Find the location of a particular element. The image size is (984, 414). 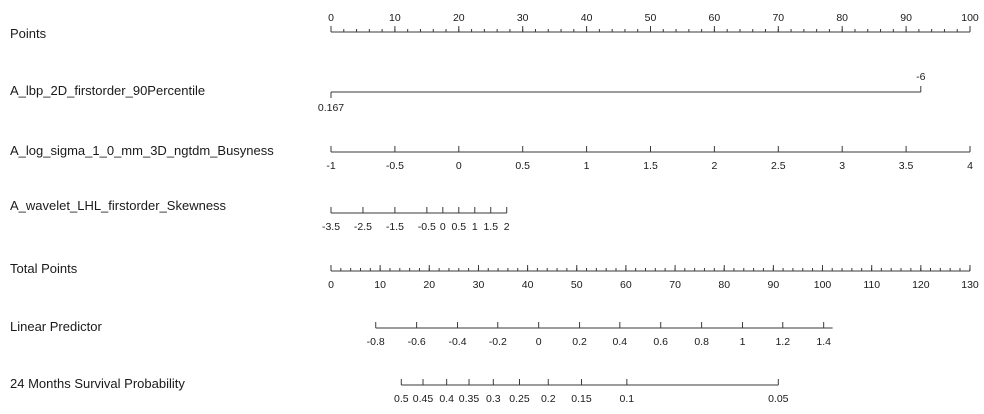

tick-label: 0.6 is located at coordinates (660, 342).